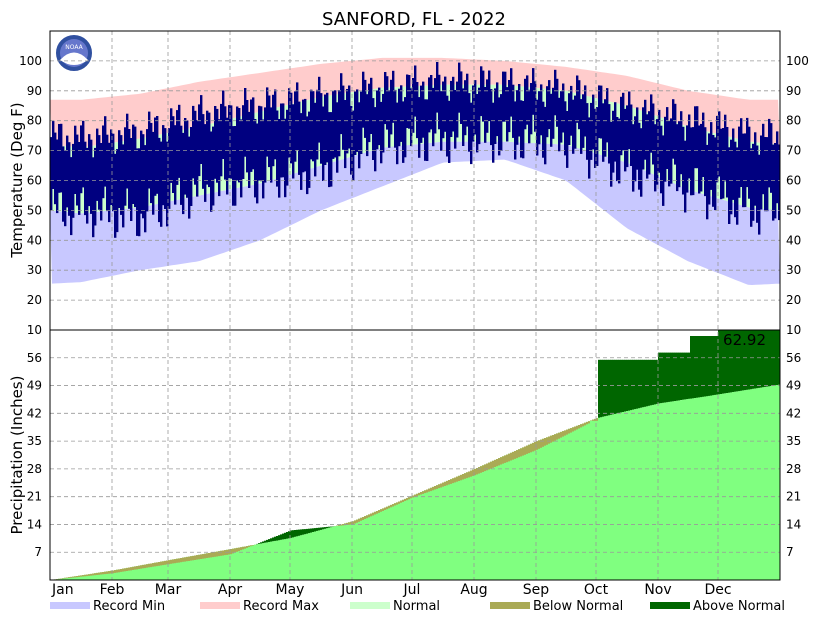  Describe the element at coordinates (793, 210) in the screenshot. I see `temp-tick-label-right: 50` at that location.